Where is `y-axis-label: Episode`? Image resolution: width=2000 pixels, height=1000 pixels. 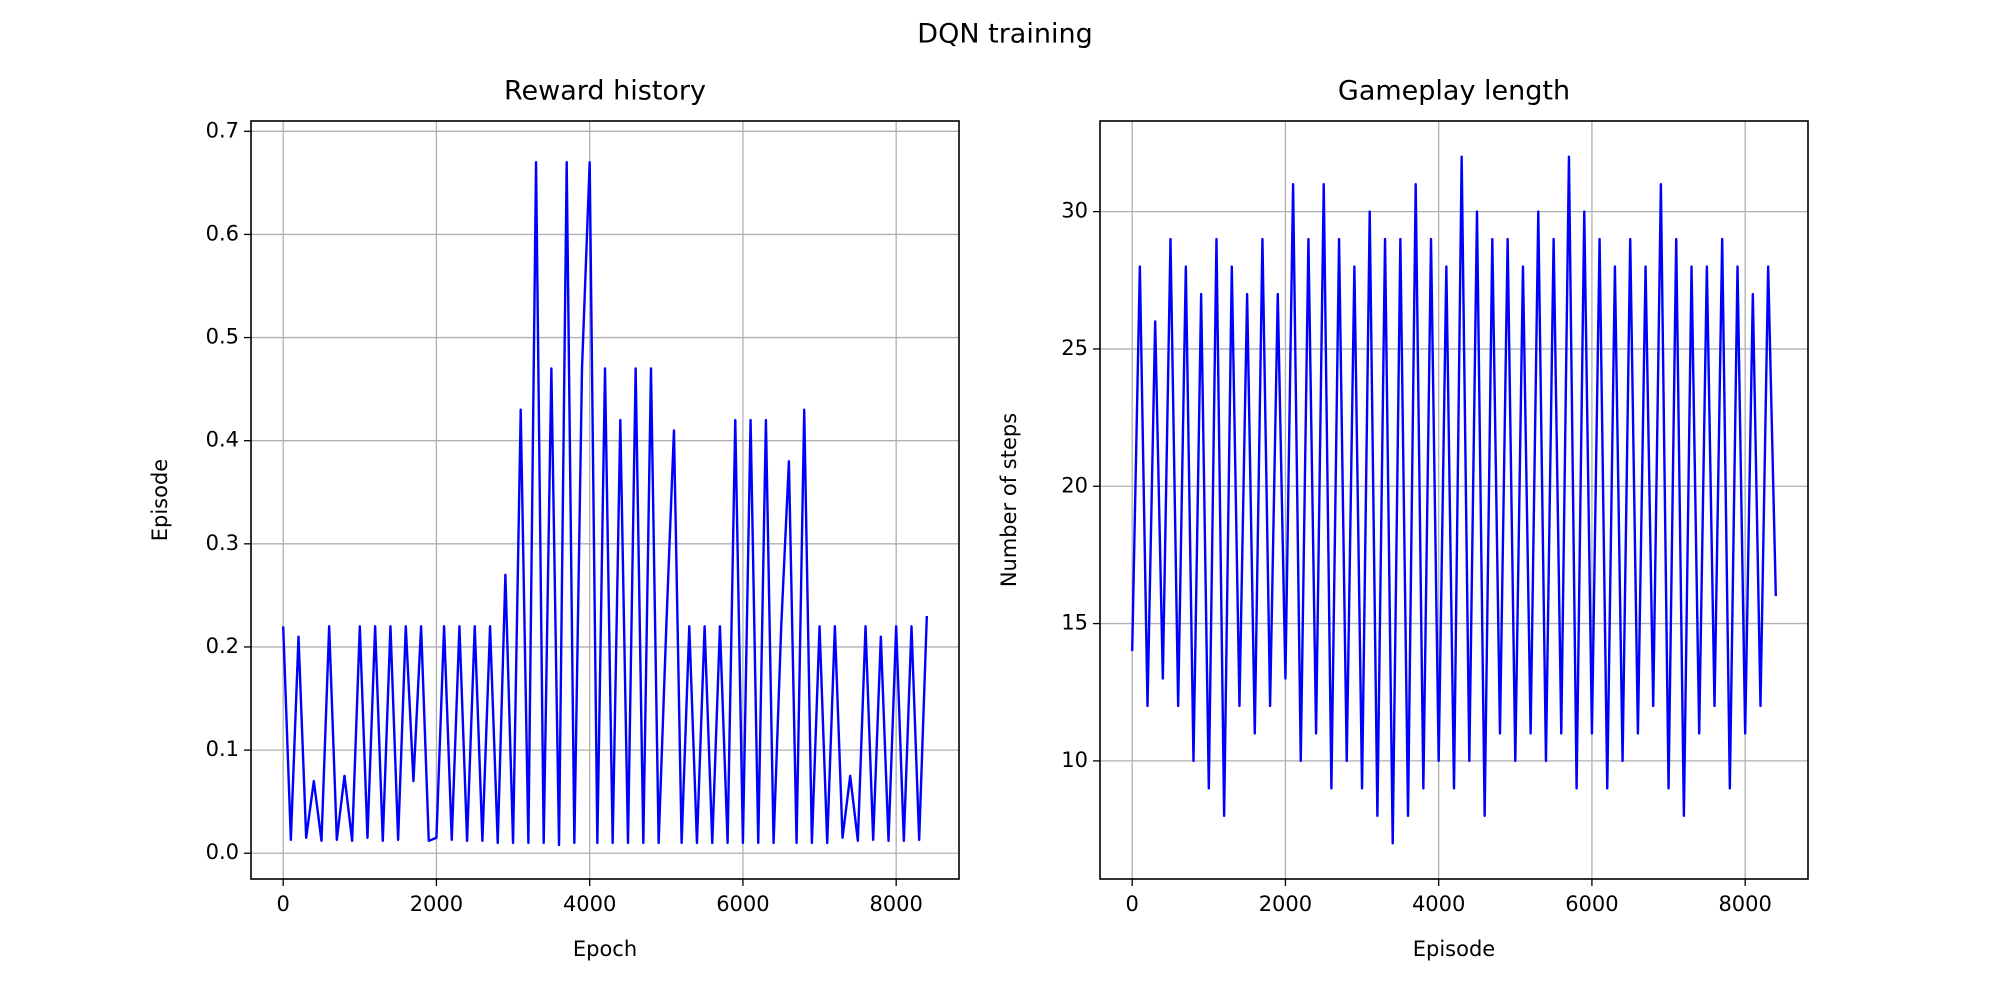
y-axis-label: Episode is located at coordinates (160, 500).